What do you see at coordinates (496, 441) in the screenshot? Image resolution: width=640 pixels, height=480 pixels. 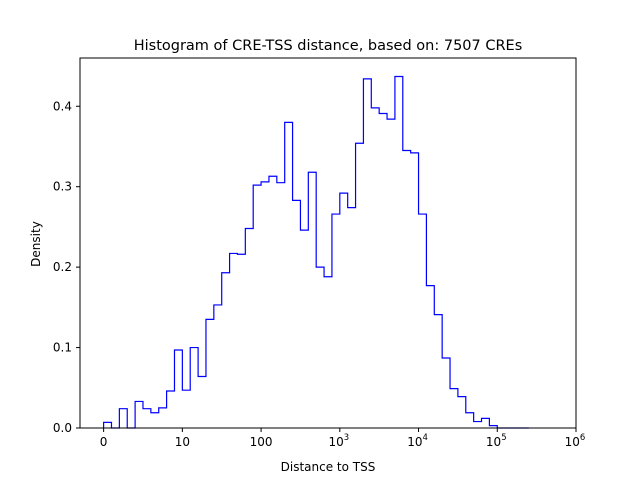 I see `x-tick-label: 10⁵` at bounding box center [496, 441].